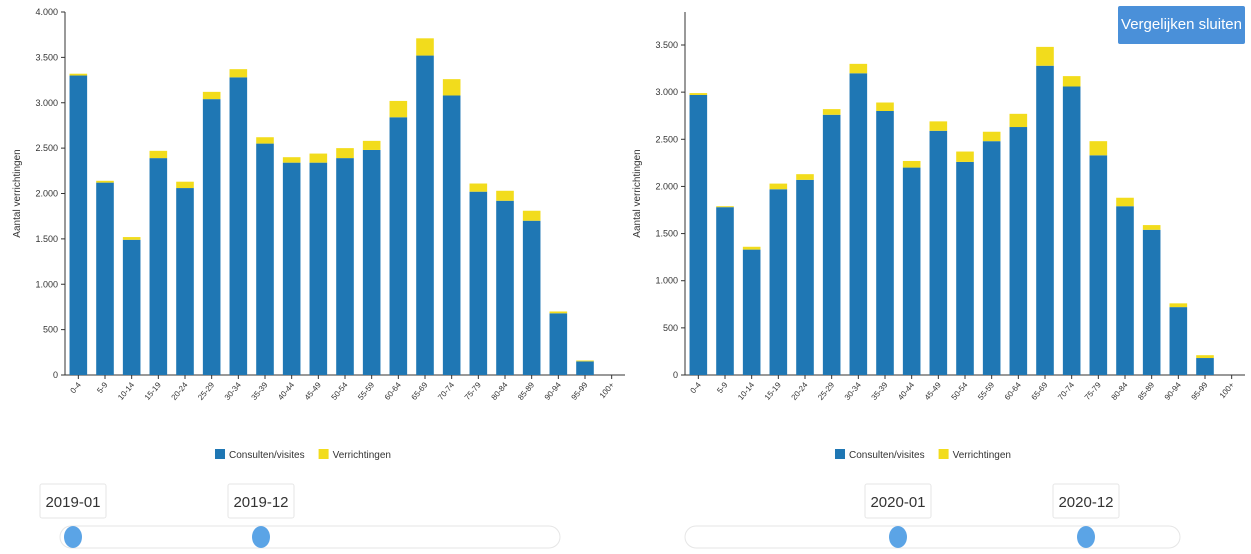 Image resolution: width=1251 pixels, height=554 pixels. What do you see at coordinates (17, 193) in the screenshot?
I see `y-axis-label: Aantal verrichtingen` at bounding box center [17, 193].